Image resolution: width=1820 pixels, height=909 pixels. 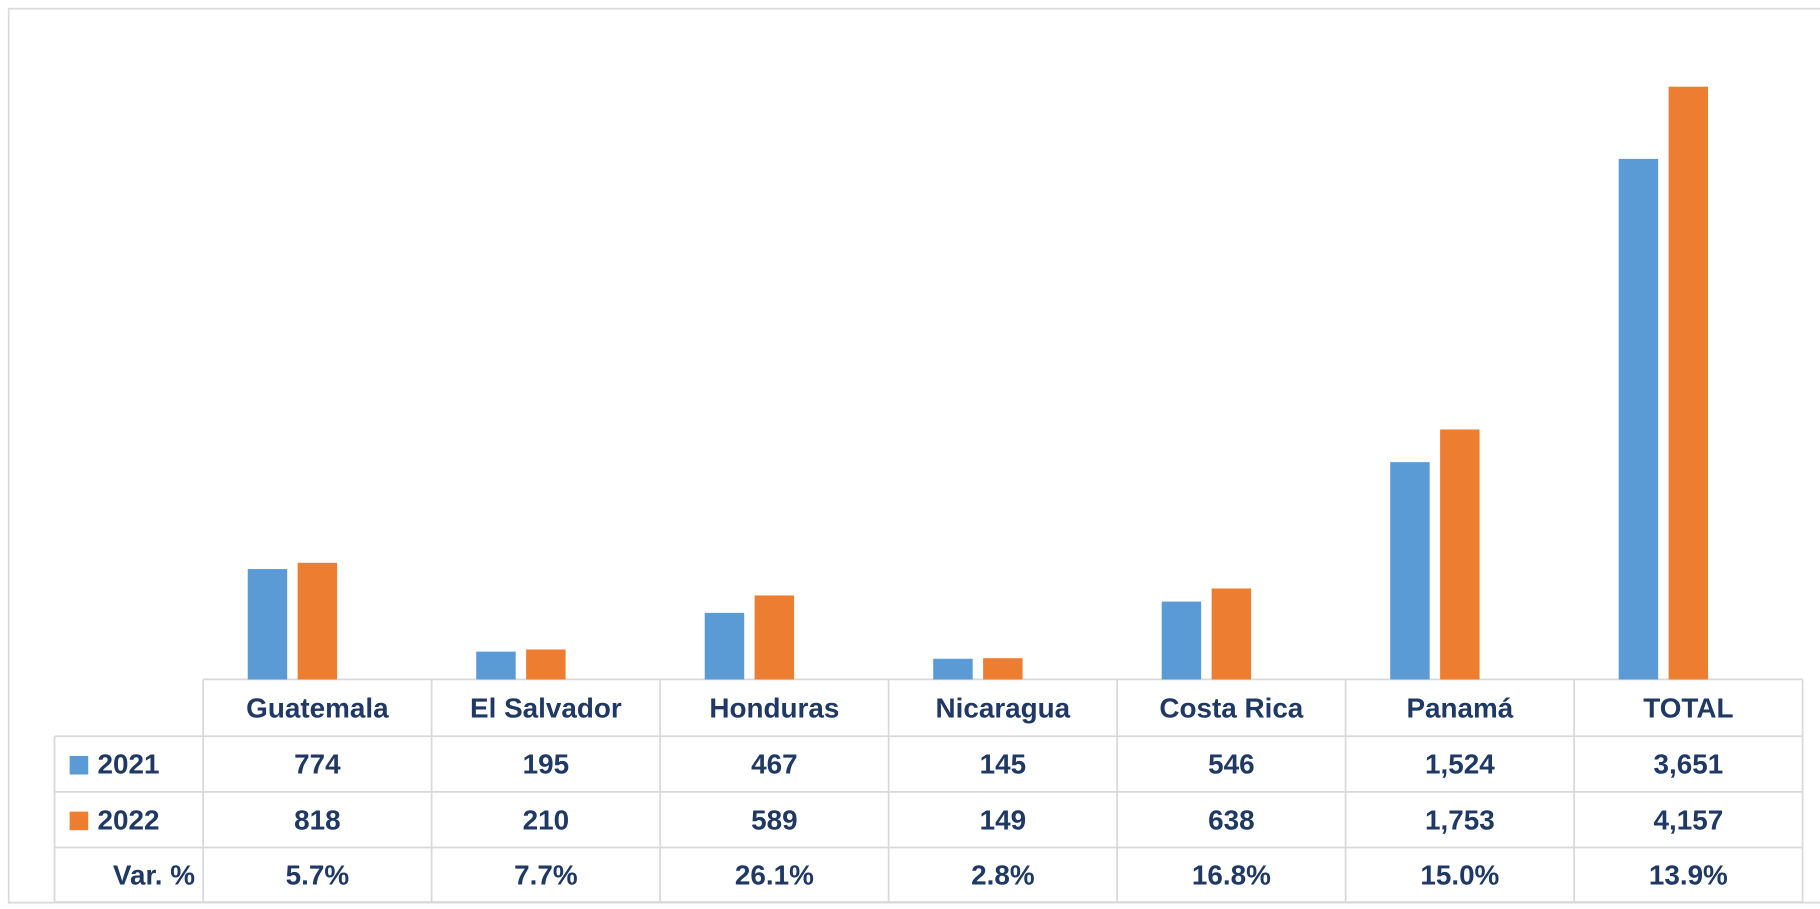 What do you see at coordinates (546, 764) in the screenshot?
I see `table-value: 195` at bounding box center [546, 764].